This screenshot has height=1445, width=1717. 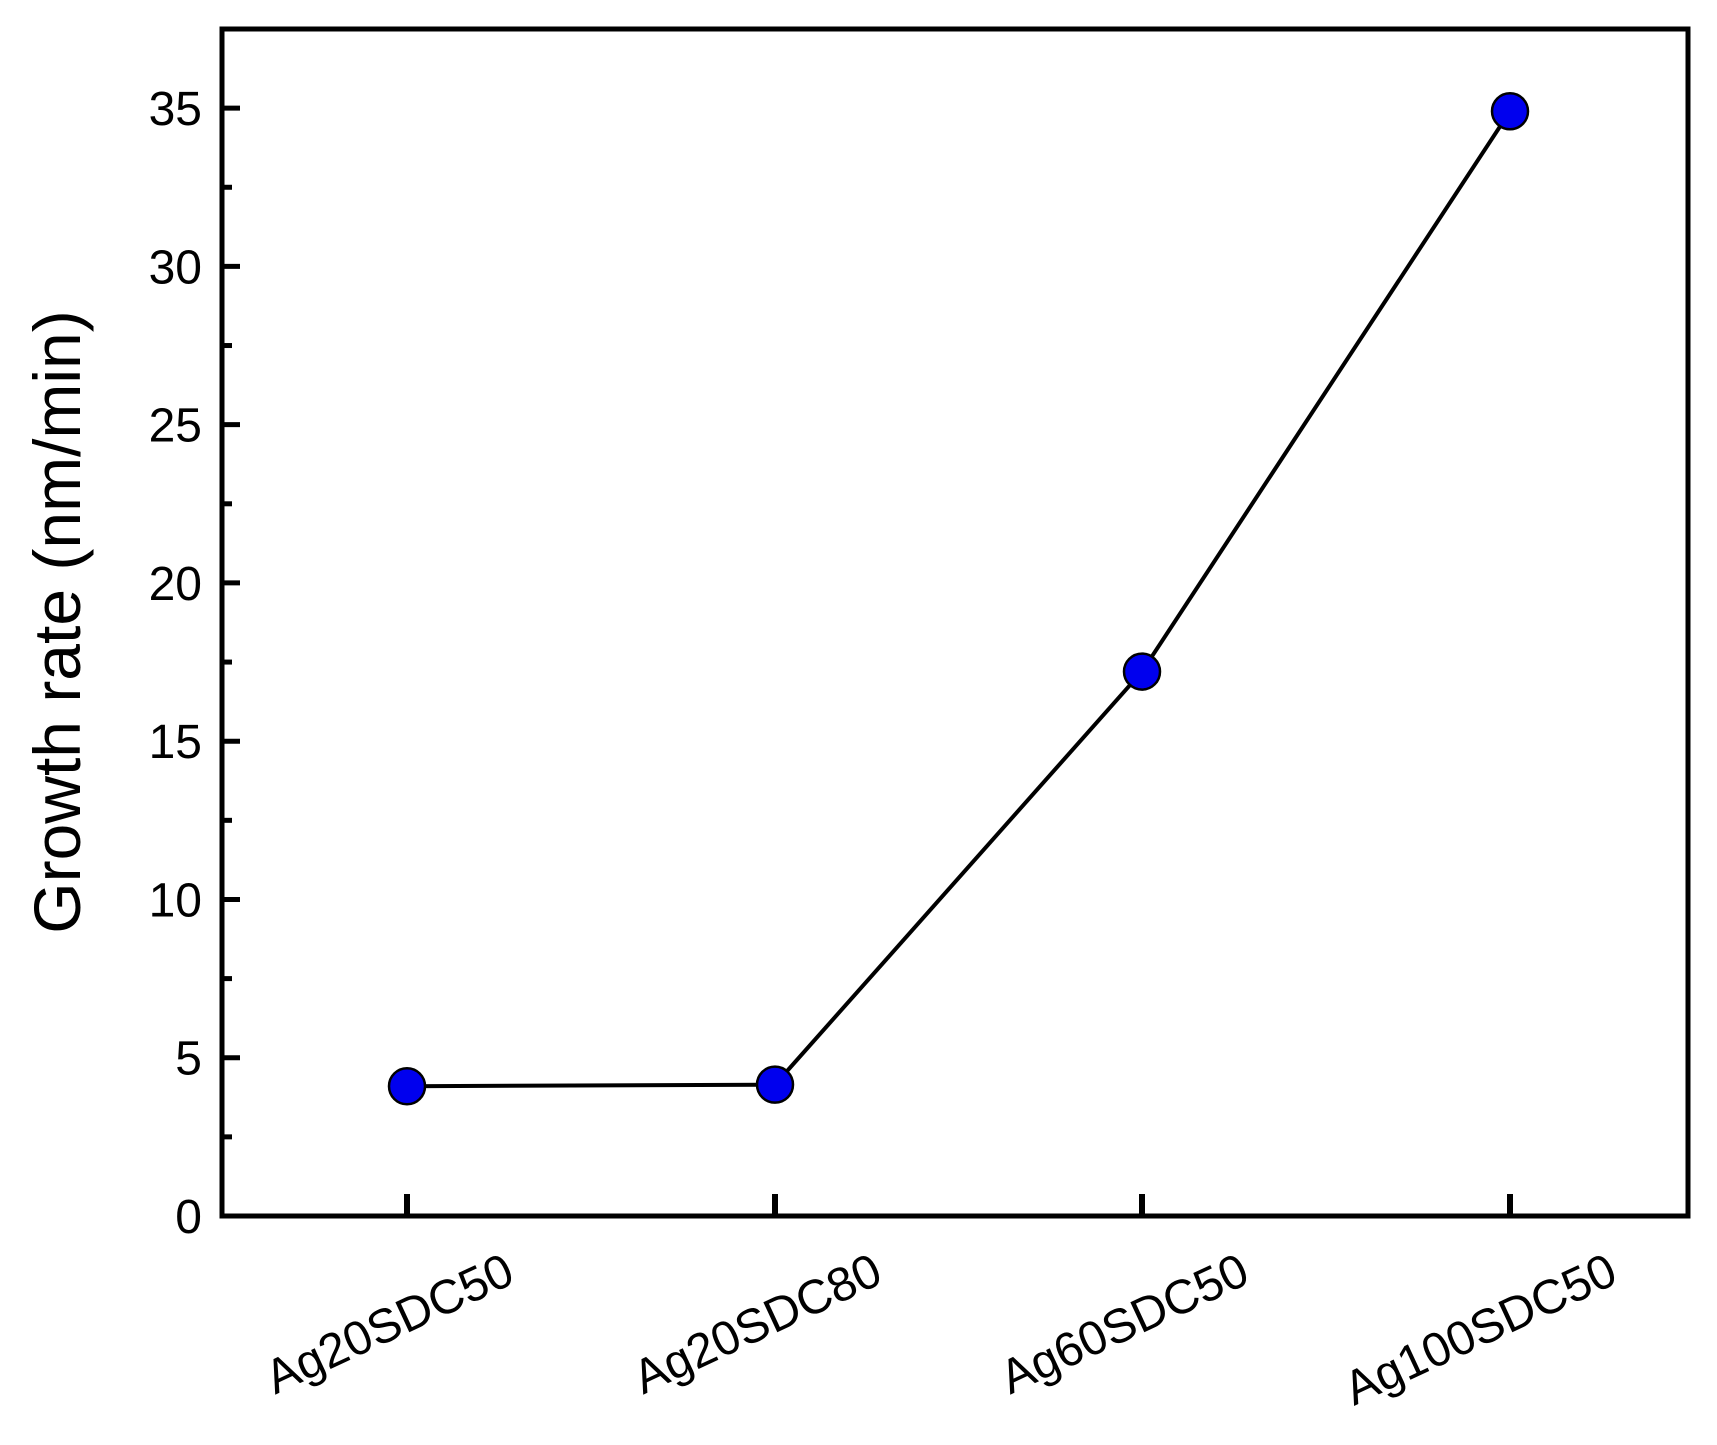 I want to click on y-tick-label: 25, so click(x=175, y=426).